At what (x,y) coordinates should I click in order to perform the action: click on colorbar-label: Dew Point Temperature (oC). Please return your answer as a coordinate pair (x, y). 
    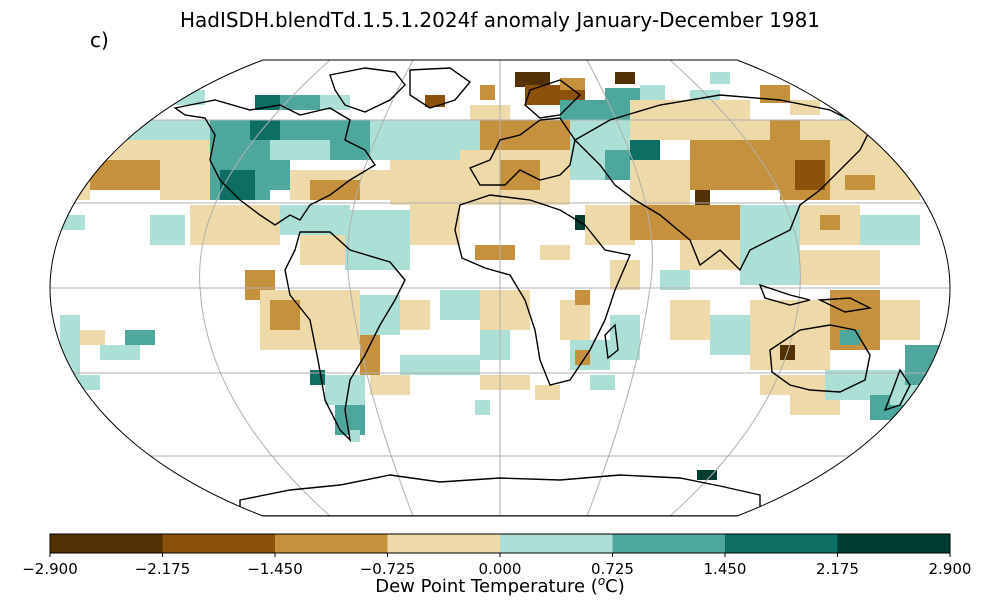
    Looking at the image, I should click on (500, 585).